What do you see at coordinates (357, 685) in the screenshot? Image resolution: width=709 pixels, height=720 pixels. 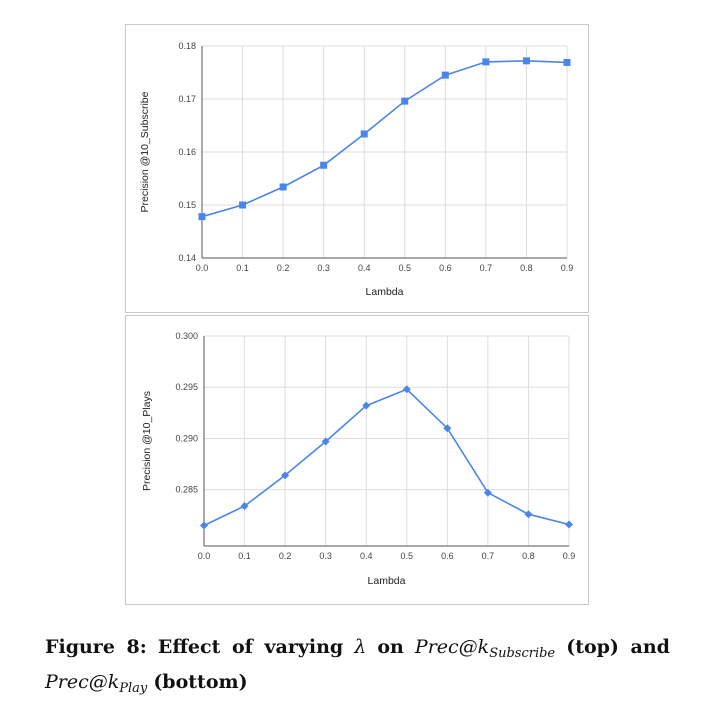 I see `caption-line-2: Prec@kPlay (bottom)` at bounding box center [357, 685].